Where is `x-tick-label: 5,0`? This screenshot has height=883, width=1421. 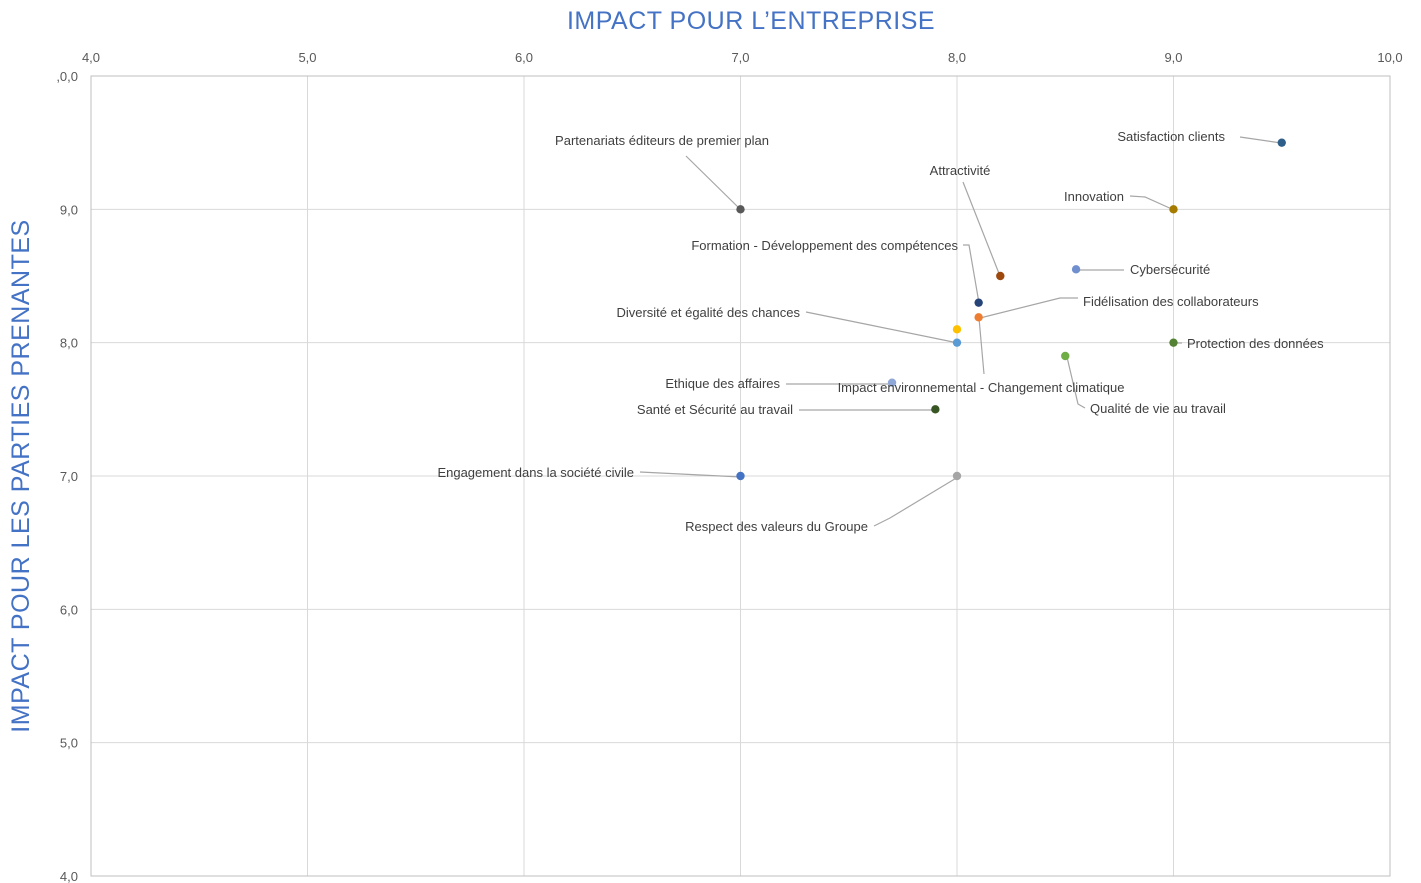
x-tick-label: 5,0 is located at coordinates (307, 57).